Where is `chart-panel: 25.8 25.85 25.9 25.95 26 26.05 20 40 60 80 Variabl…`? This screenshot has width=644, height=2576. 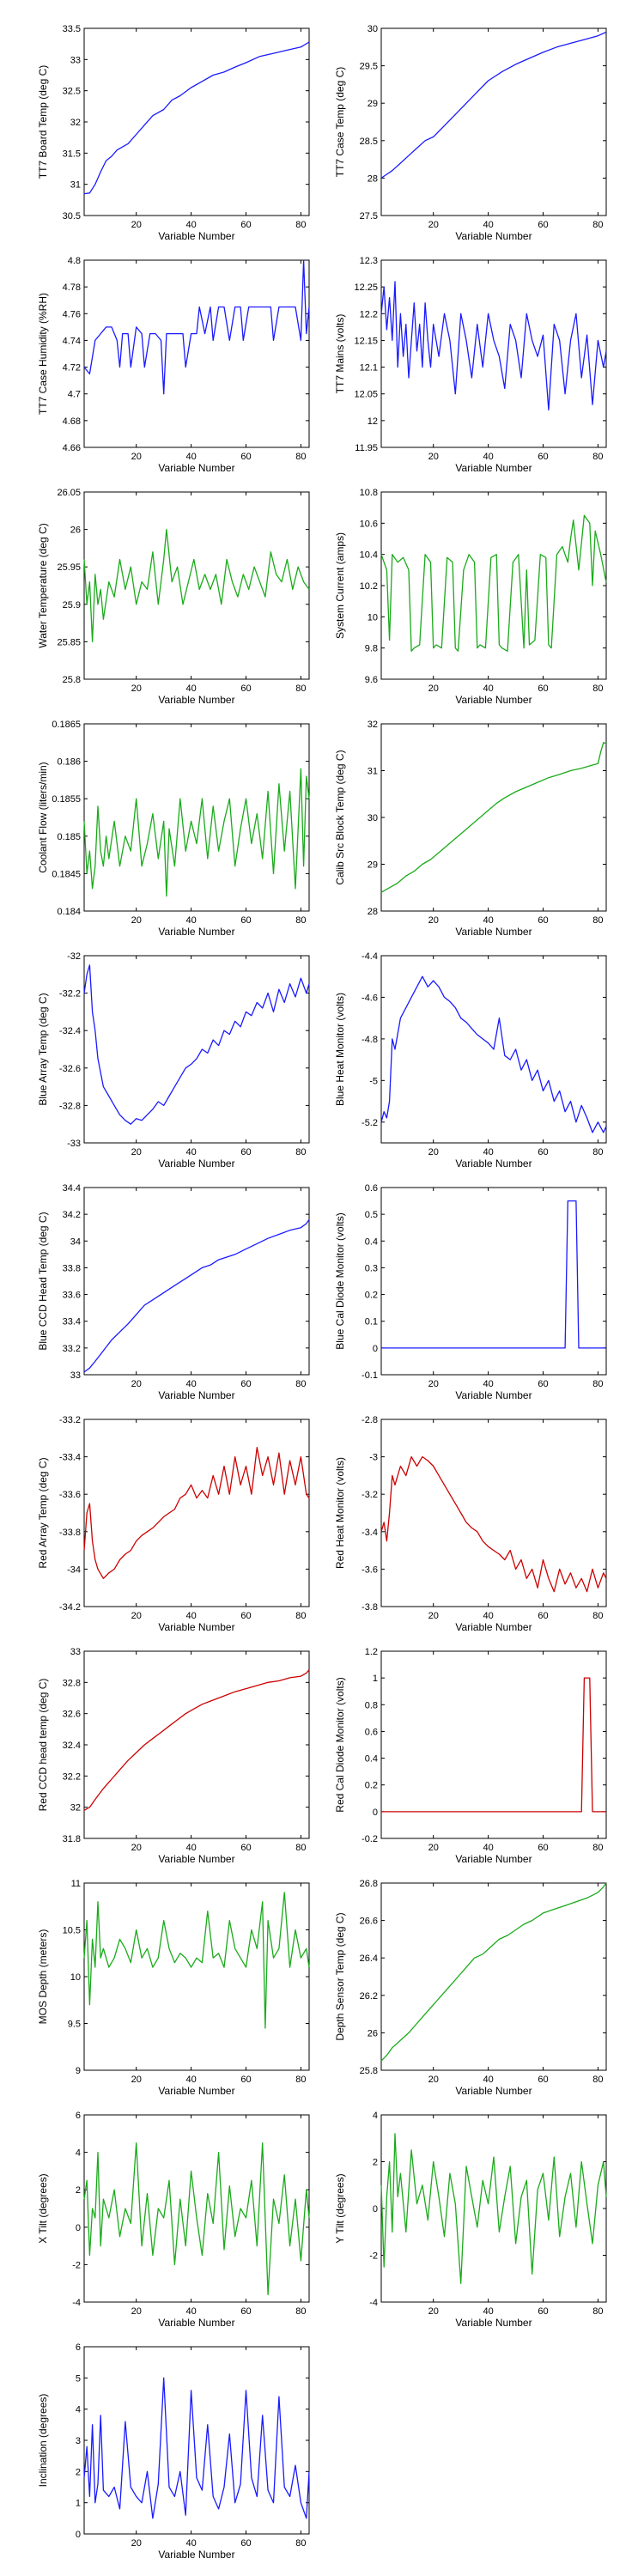
chart-panel: 25.8 25.85 25.9 25.95 26 26.05 20 40 60 80 Variabl… is located at coordinates (174, 597).